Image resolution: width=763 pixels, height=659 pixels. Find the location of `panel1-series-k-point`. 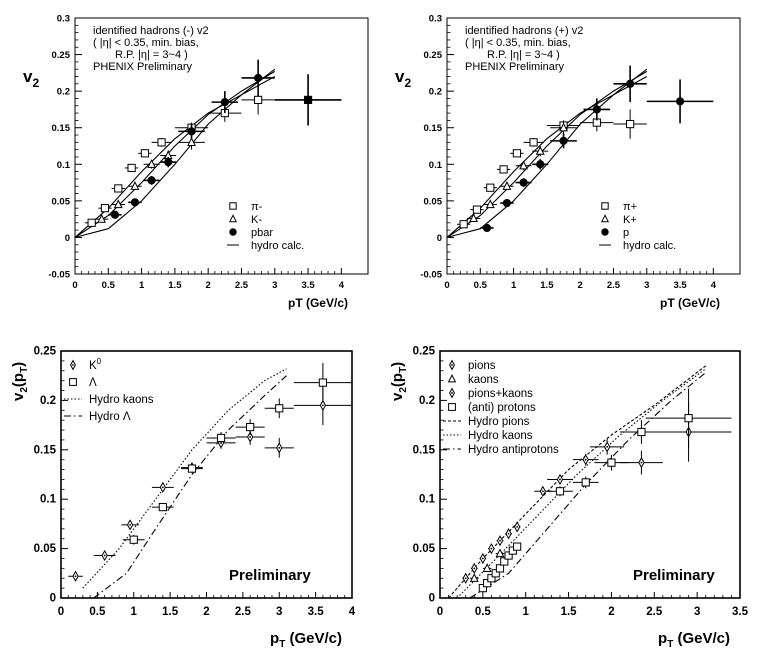

panel1-series-k-point is located at coordinates (151, 163).